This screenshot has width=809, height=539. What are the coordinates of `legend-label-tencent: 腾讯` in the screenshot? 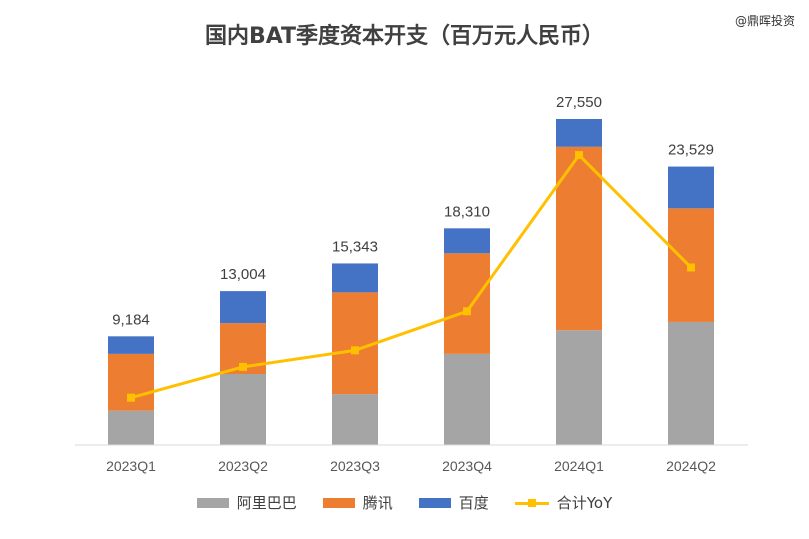 It's located at (377, 503).